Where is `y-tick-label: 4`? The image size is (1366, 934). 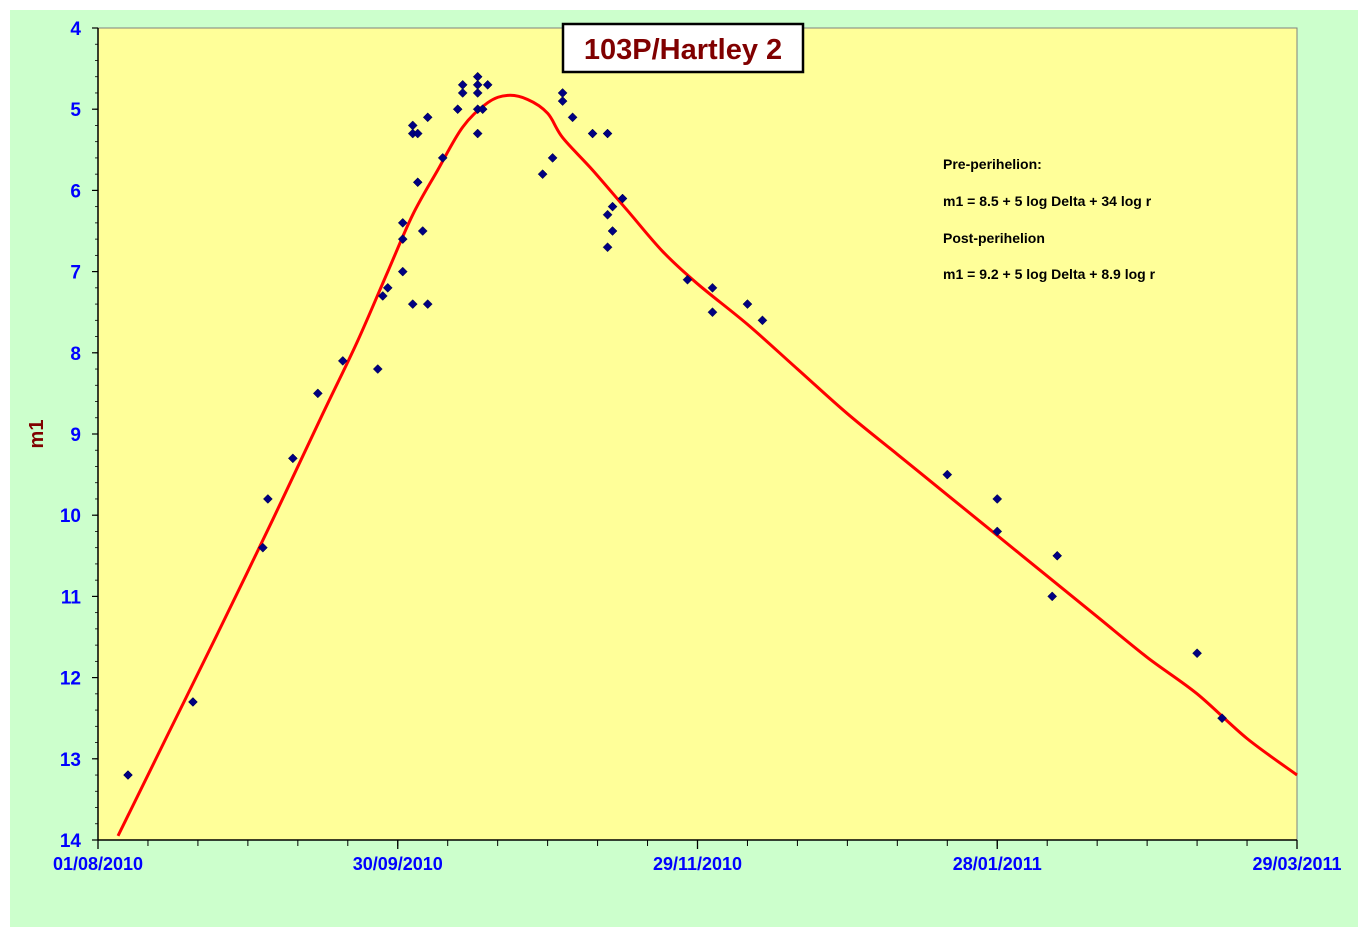 y-tick-label: 4 is located at coordinates (75, 29).